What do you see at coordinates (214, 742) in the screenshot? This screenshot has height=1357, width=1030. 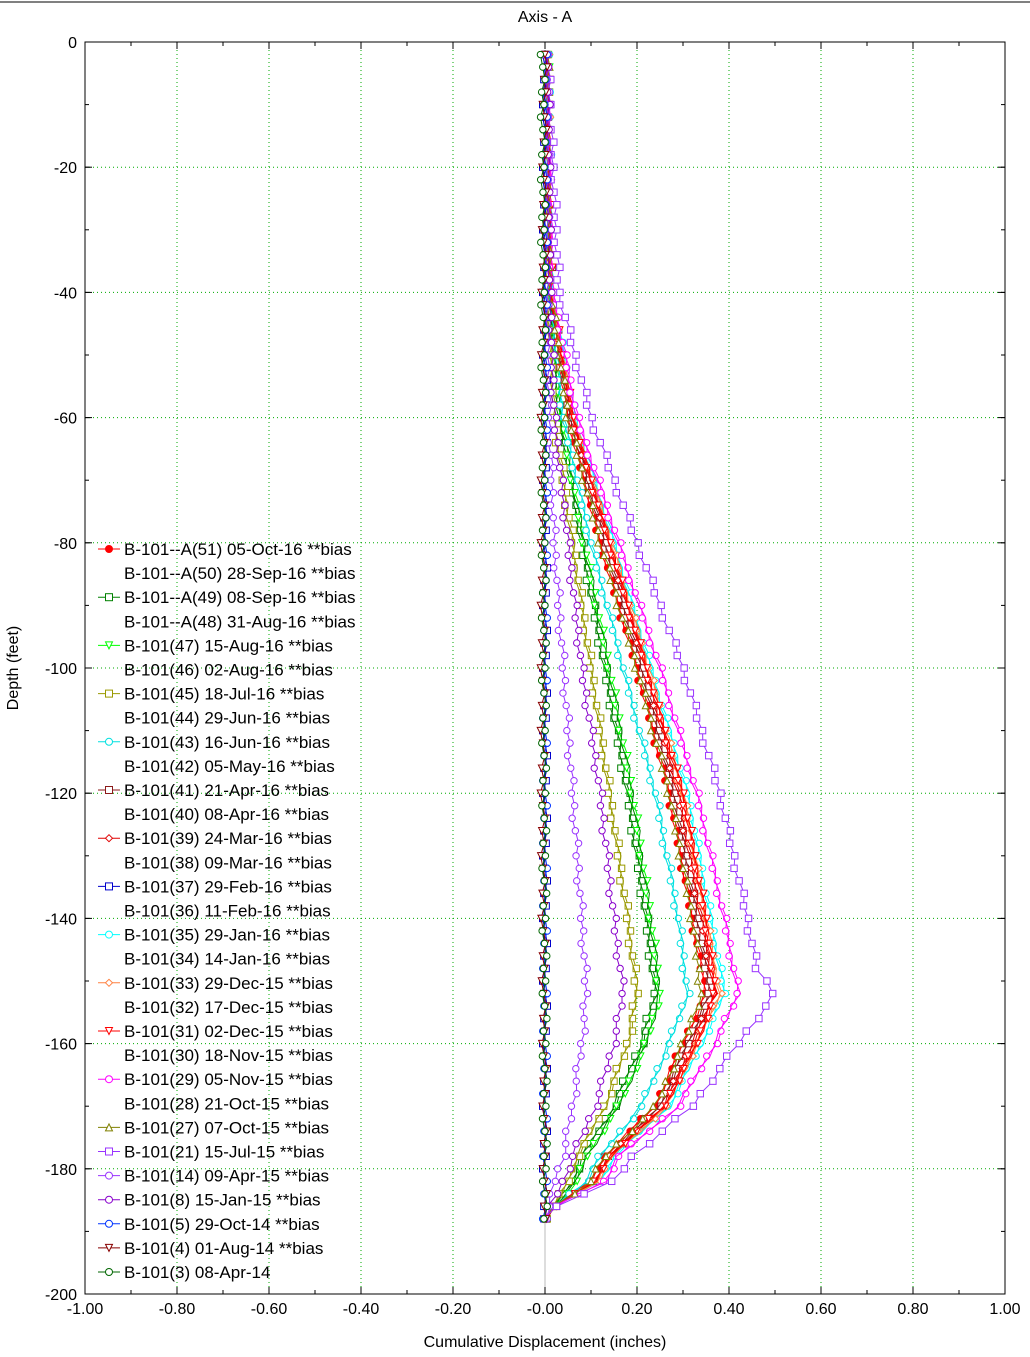 I see `legend-entry: B-101(43) 16-Jun-16 **bias` at bounding box center [214, 742].